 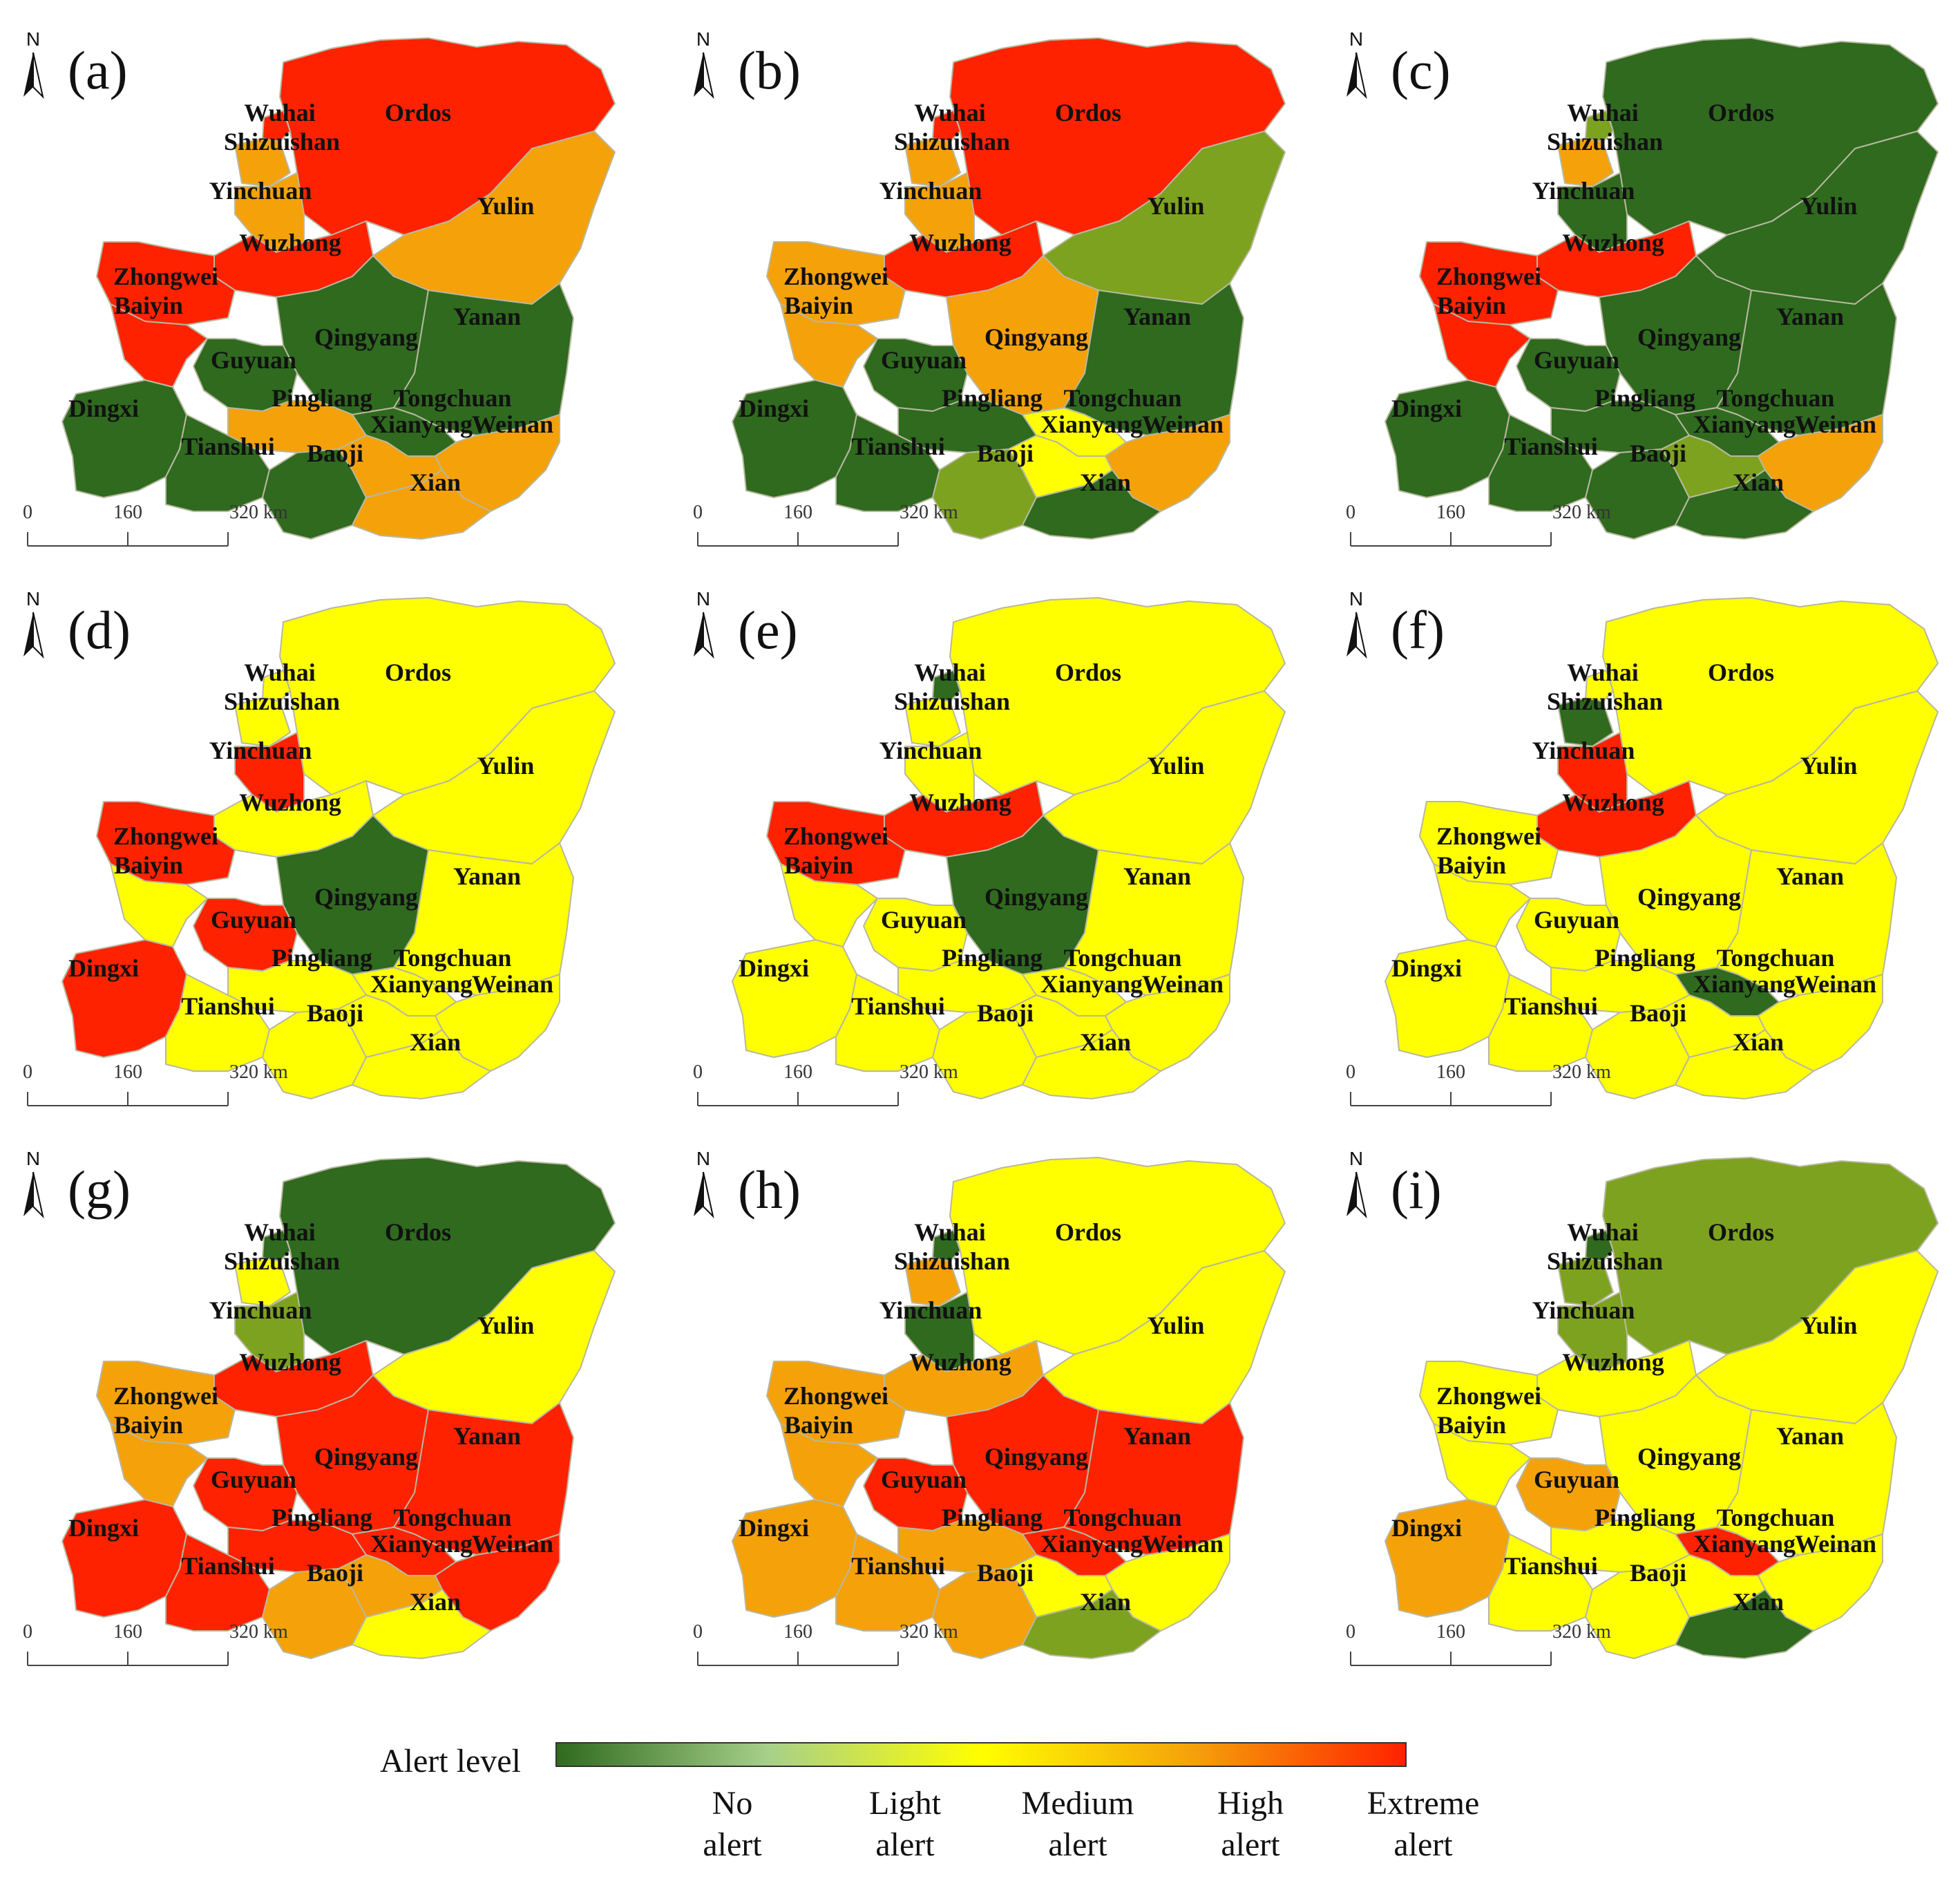 What do you see at coordinates (421, 1064) in the screenshot?
I see `region-xian` at bounding box center [421, 1064].